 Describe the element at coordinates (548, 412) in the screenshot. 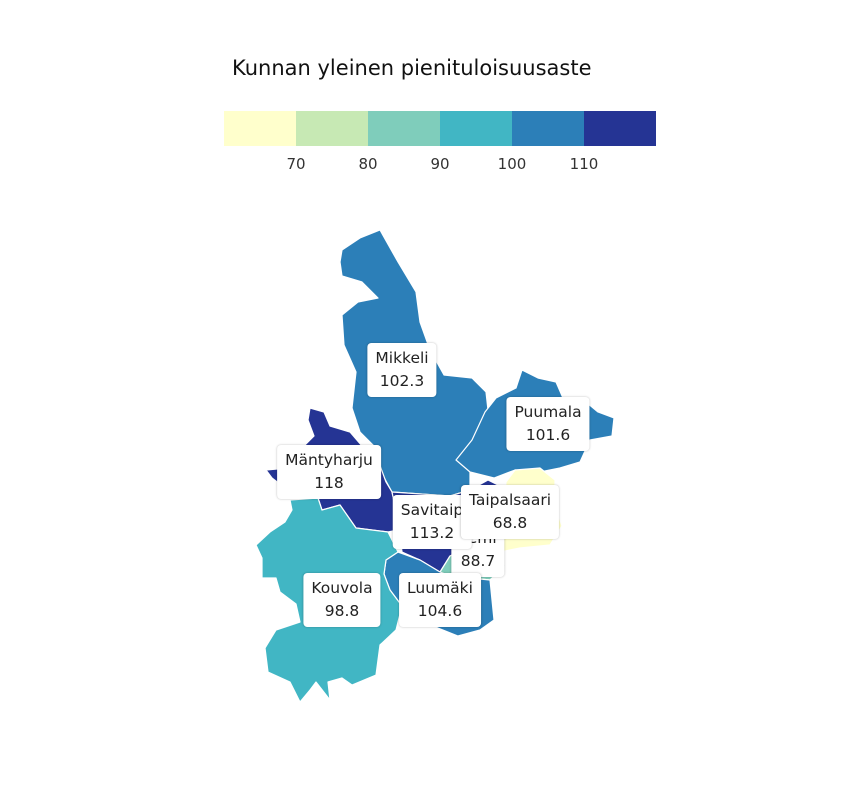

I see `region-name: Puumala` at that location.